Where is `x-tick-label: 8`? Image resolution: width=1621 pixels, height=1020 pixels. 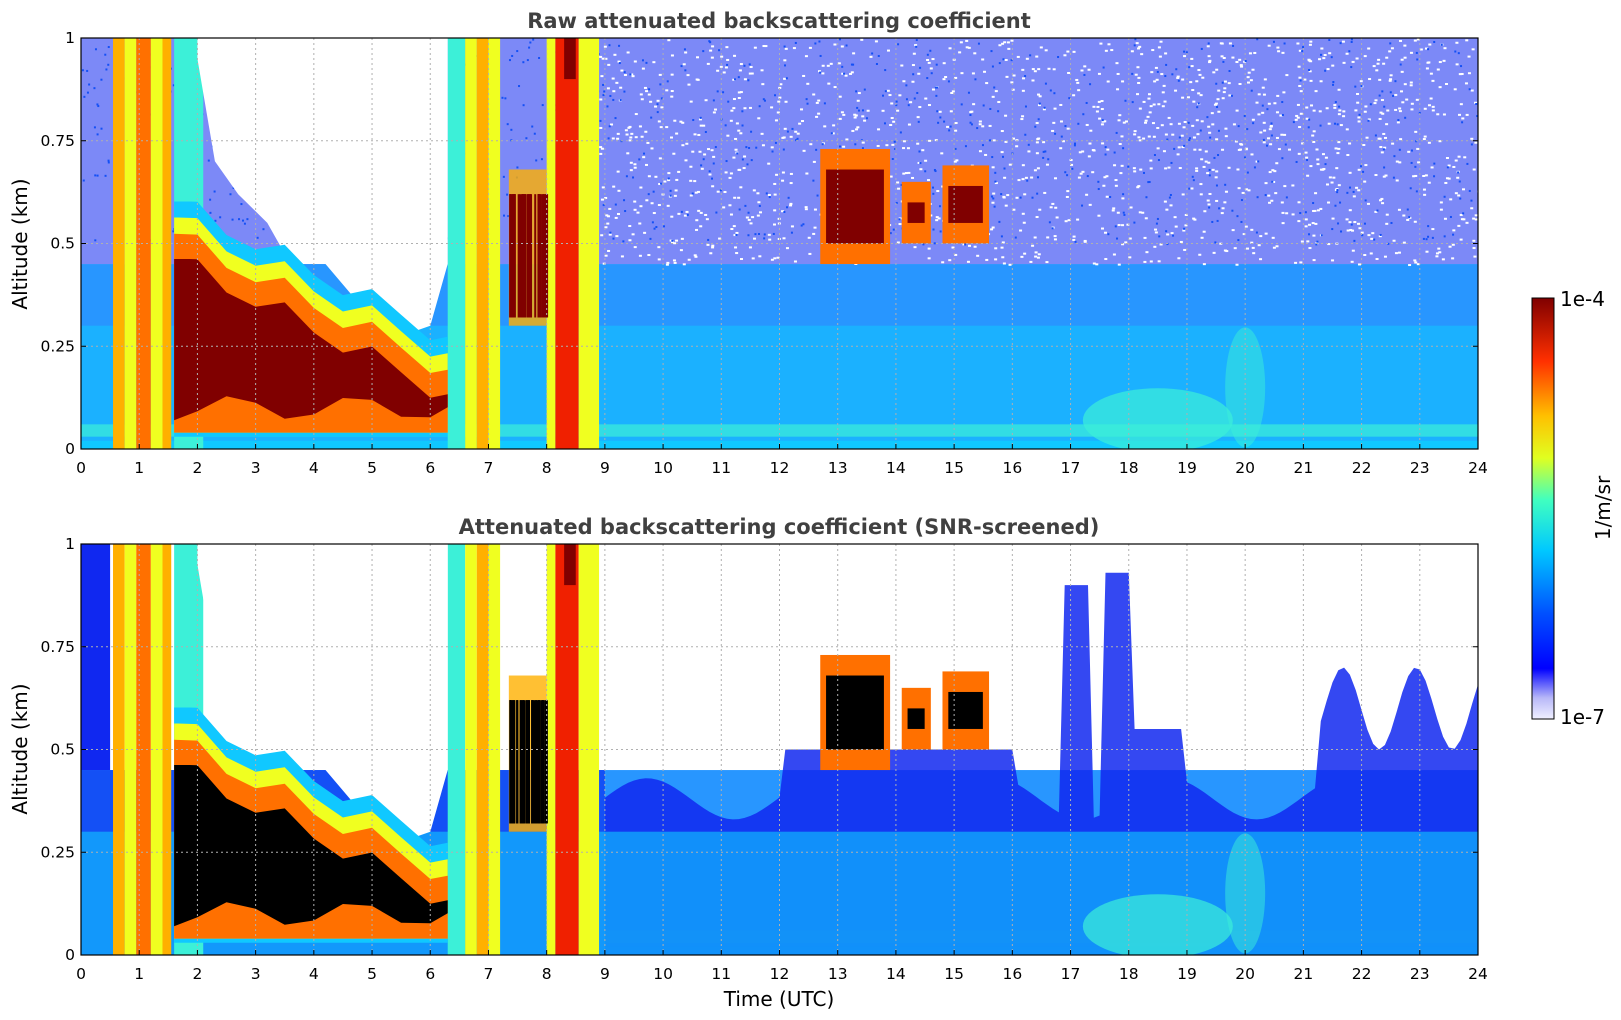 x-tick-label: 8 is located at coordinates (547, 974).